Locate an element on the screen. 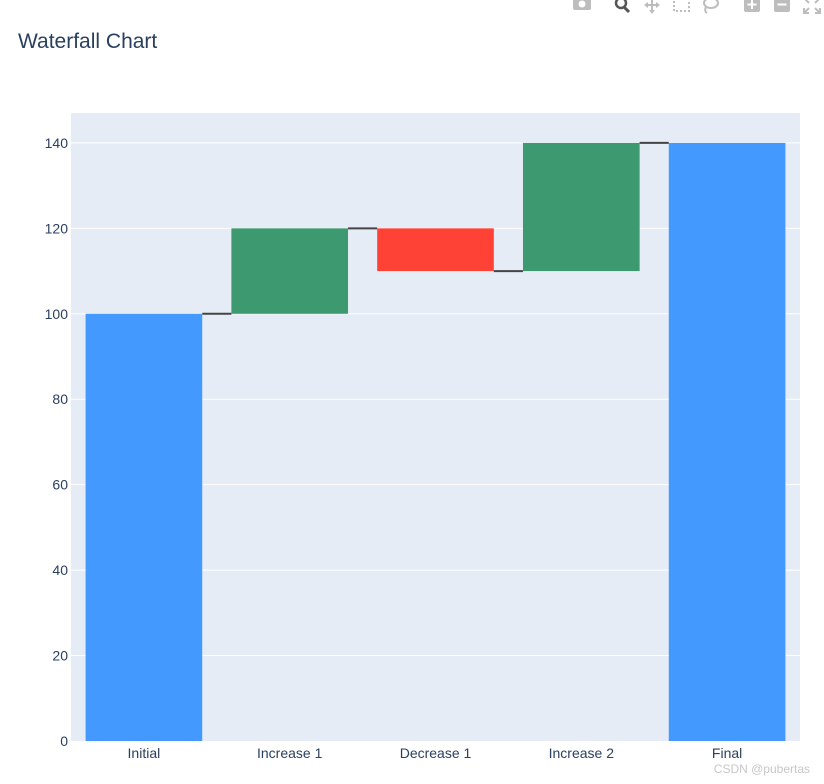 This screenshot has width=824, height=784. camera-icon is located at coordinates (582, 7).